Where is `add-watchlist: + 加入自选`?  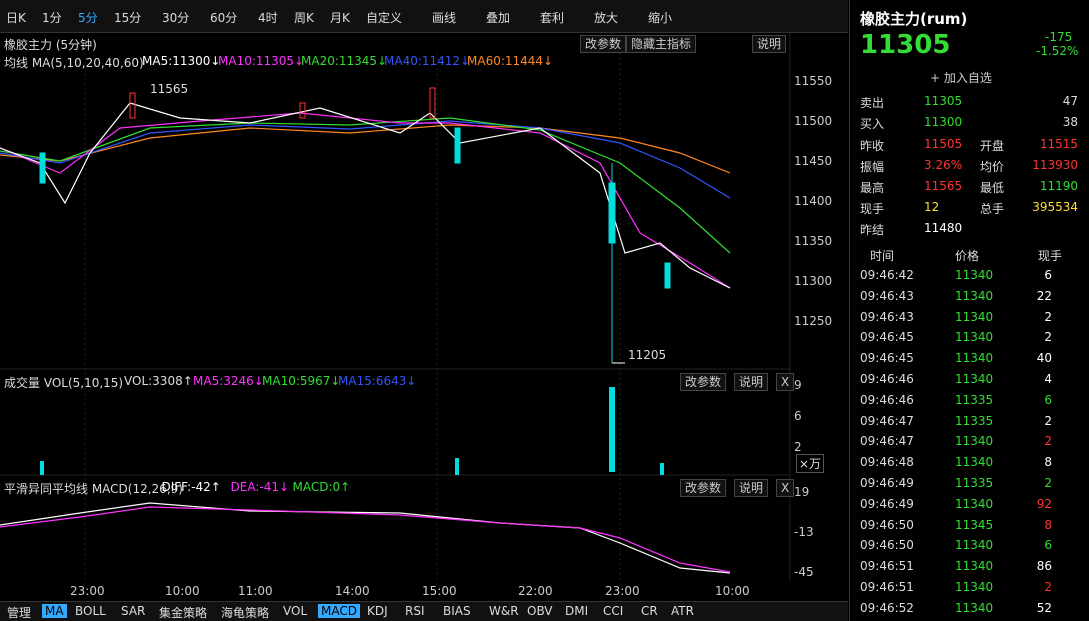 add-watchlist: + 加入自选 is located at coordinates (961, 78).